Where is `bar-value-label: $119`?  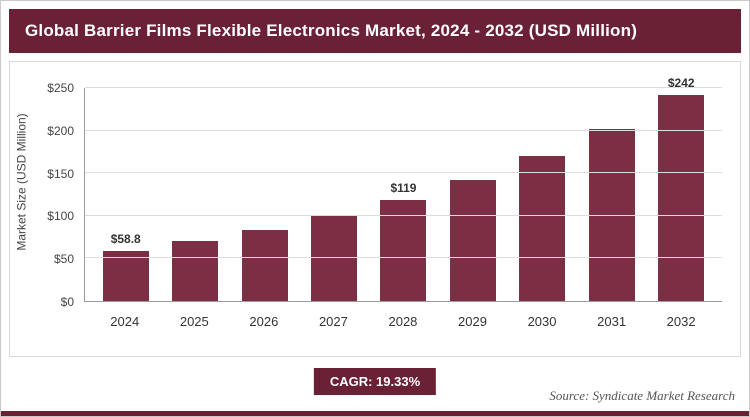
bar-value-label: $119 is located at coordinates (403, 187).